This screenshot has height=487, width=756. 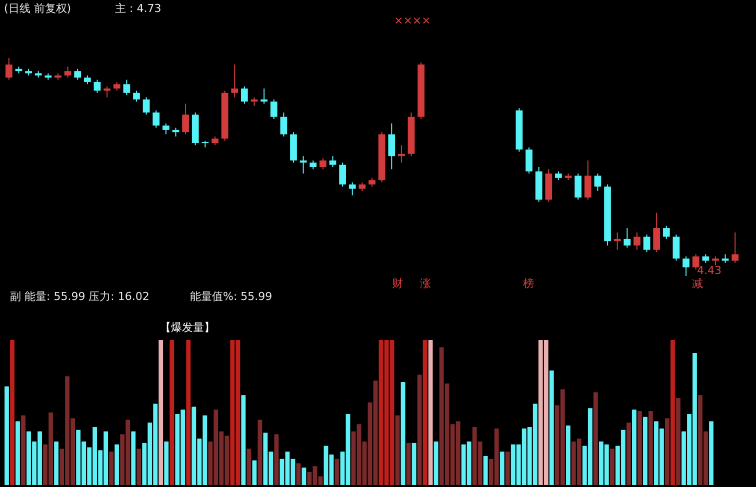 What do you see at coordinates (187, 327) in the screenshot?
I see `text: 【爆发量】` at bounding box center [187, 327].